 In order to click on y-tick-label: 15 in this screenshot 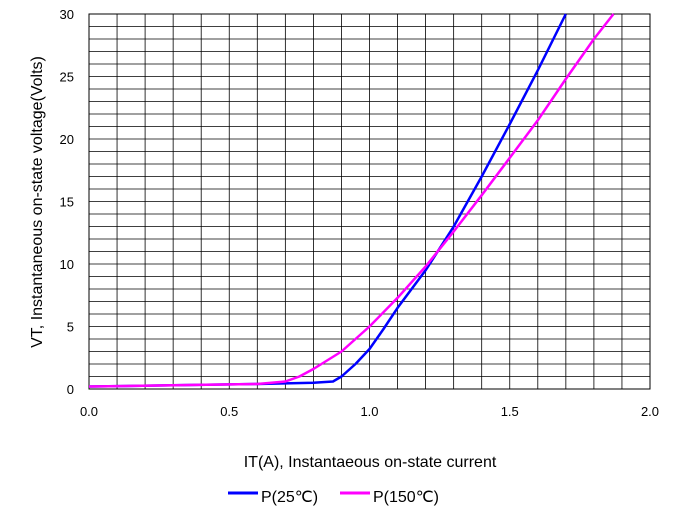, I will do `click(67, 202)`.